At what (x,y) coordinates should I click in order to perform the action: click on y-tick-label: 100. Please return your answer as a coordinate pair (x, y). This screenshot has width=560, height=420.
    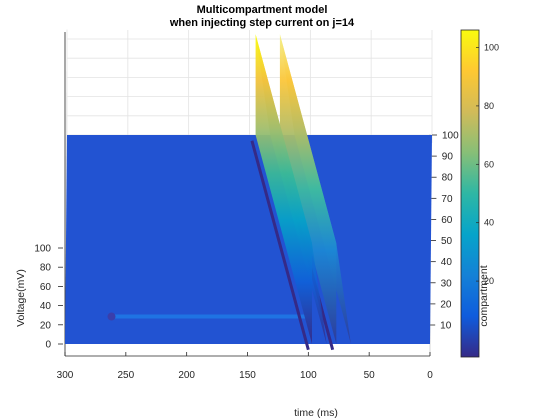
    Looking at the image, I should click on (42, 249).